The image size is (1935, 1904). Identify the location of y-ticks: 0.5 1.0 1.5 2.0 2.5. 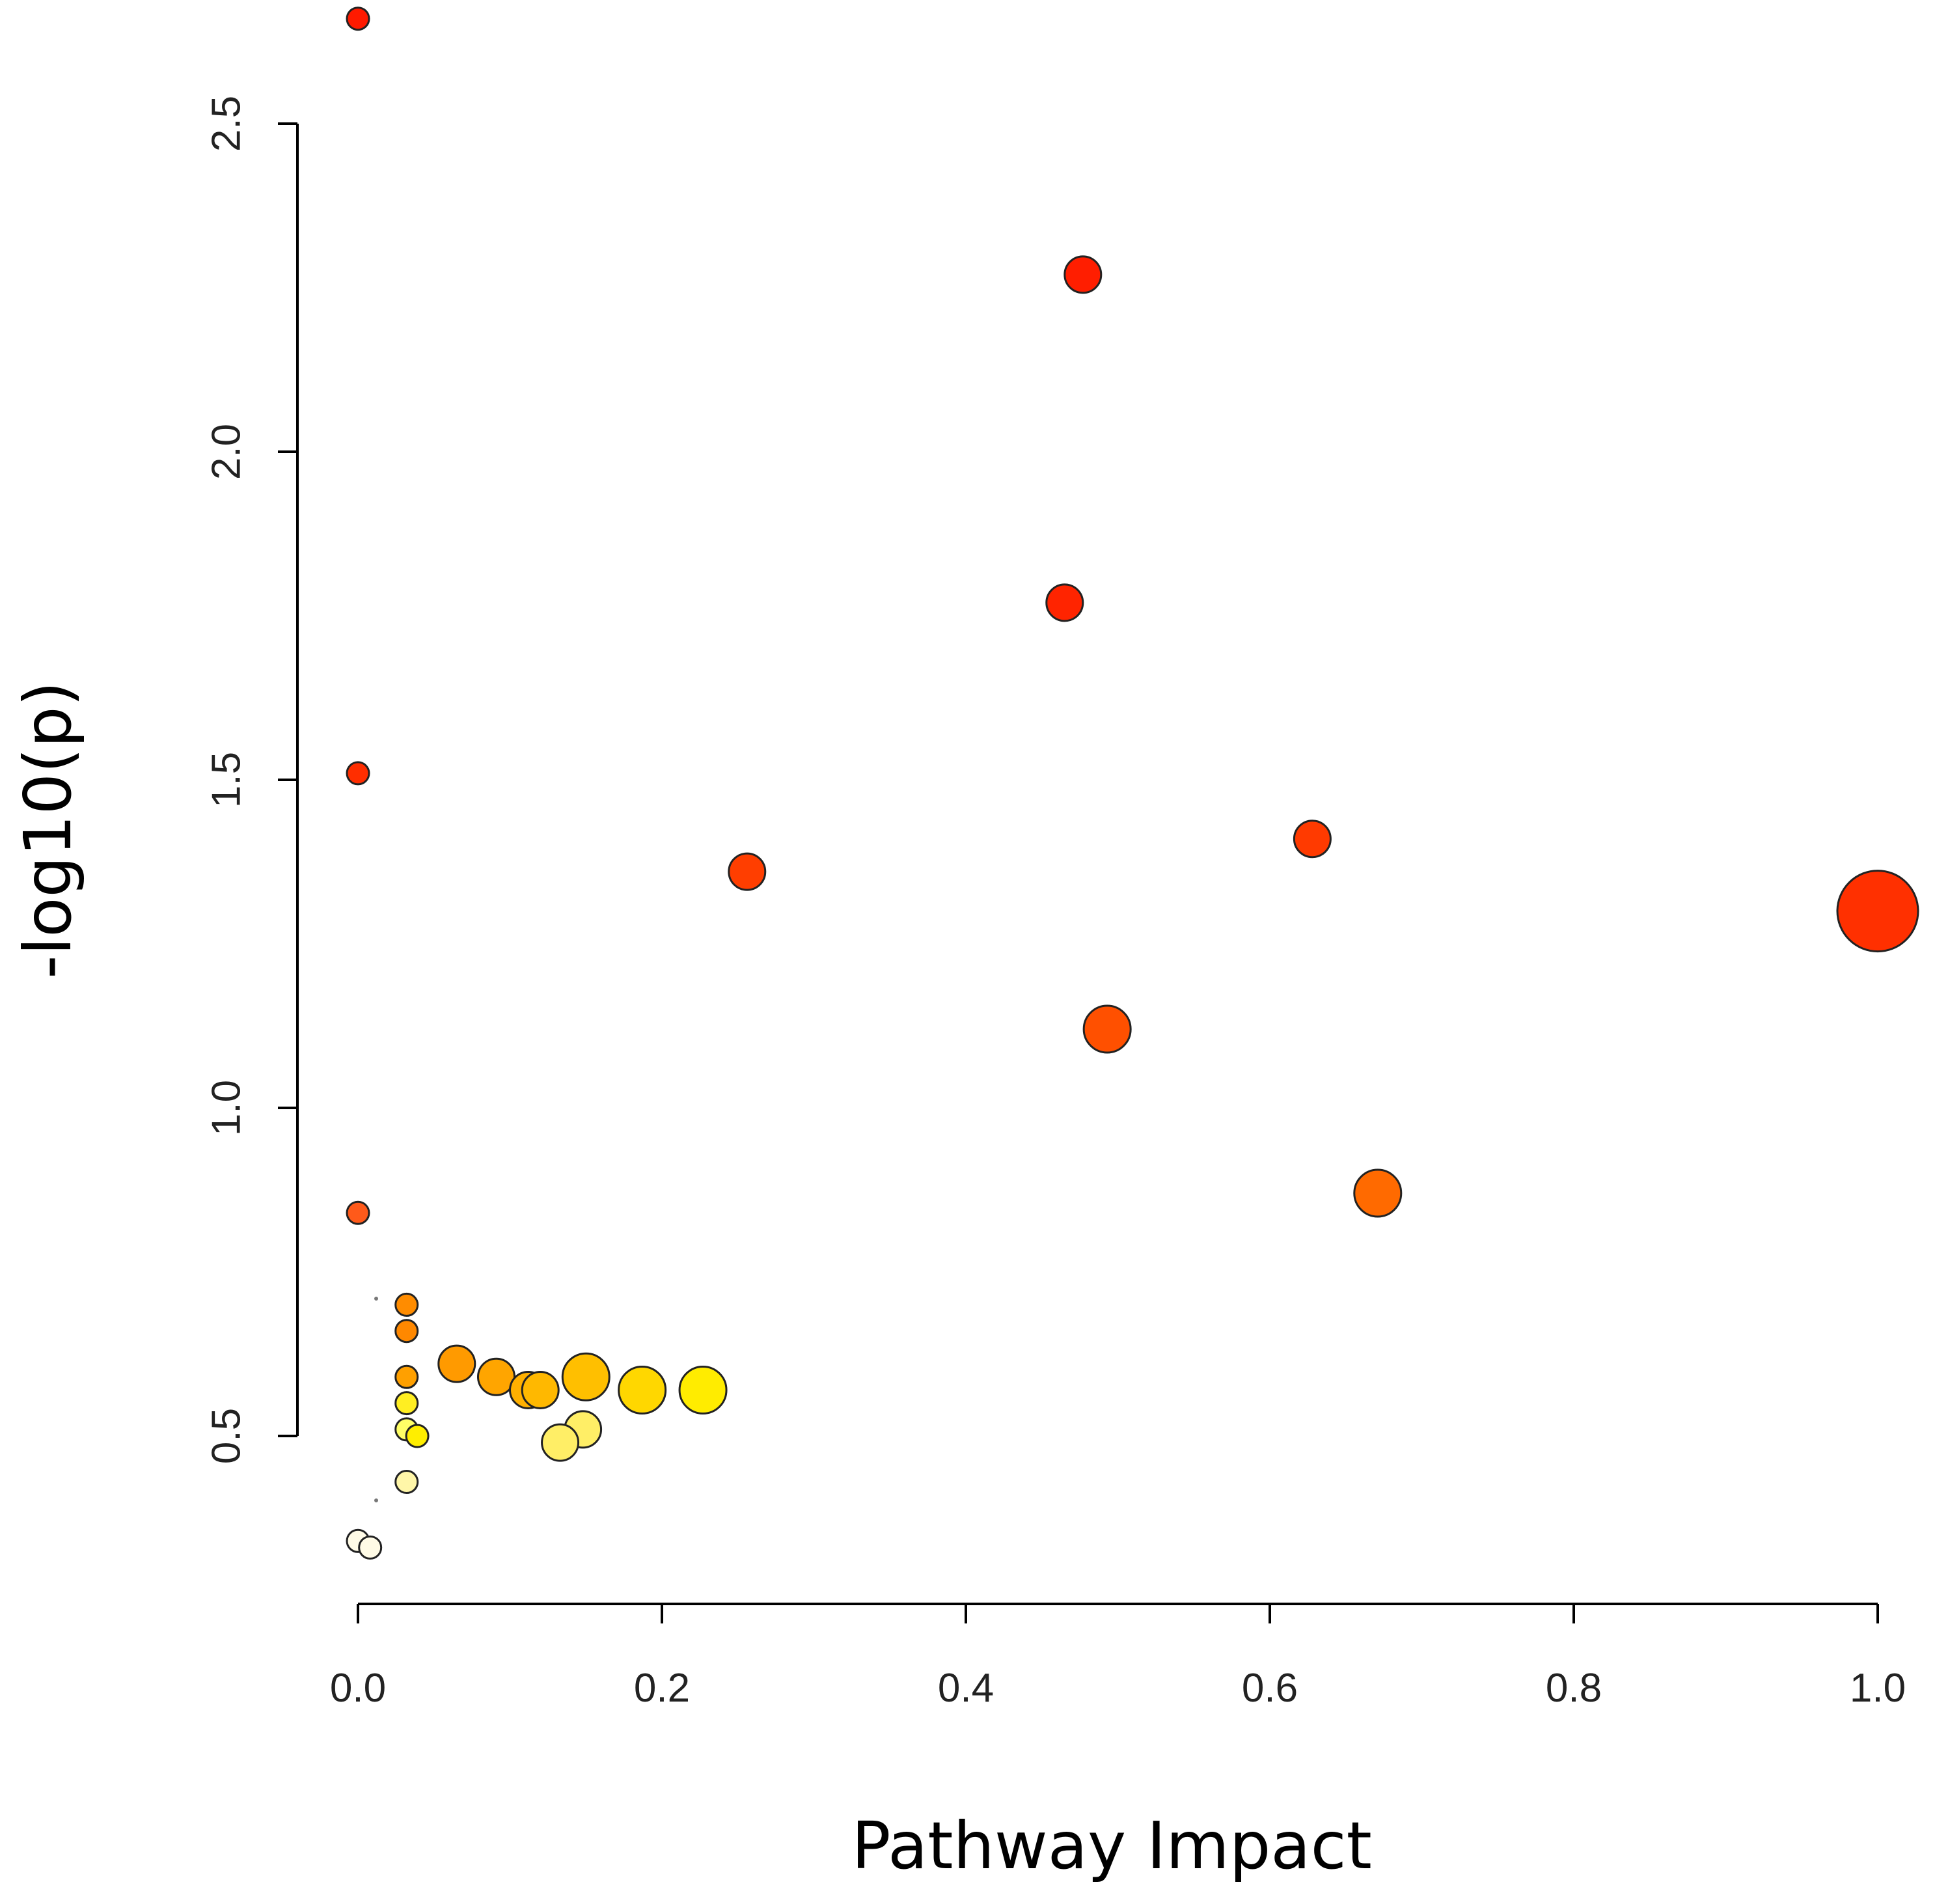
(250, 780).